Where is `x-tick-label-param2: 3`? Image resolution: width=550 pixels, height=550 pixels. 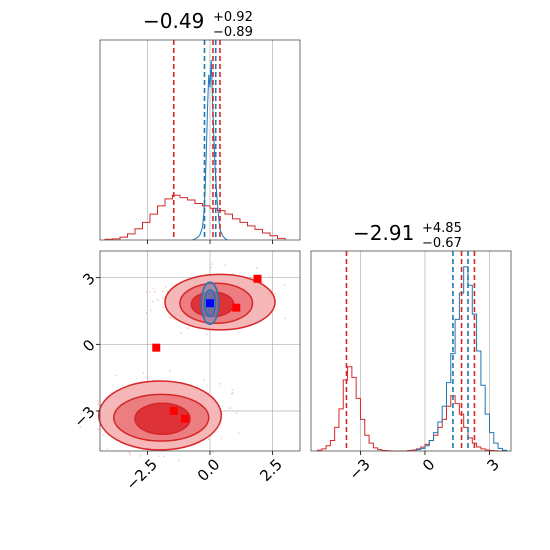 x-tick-label-param2: 3 is located at coordinates (492, 464).